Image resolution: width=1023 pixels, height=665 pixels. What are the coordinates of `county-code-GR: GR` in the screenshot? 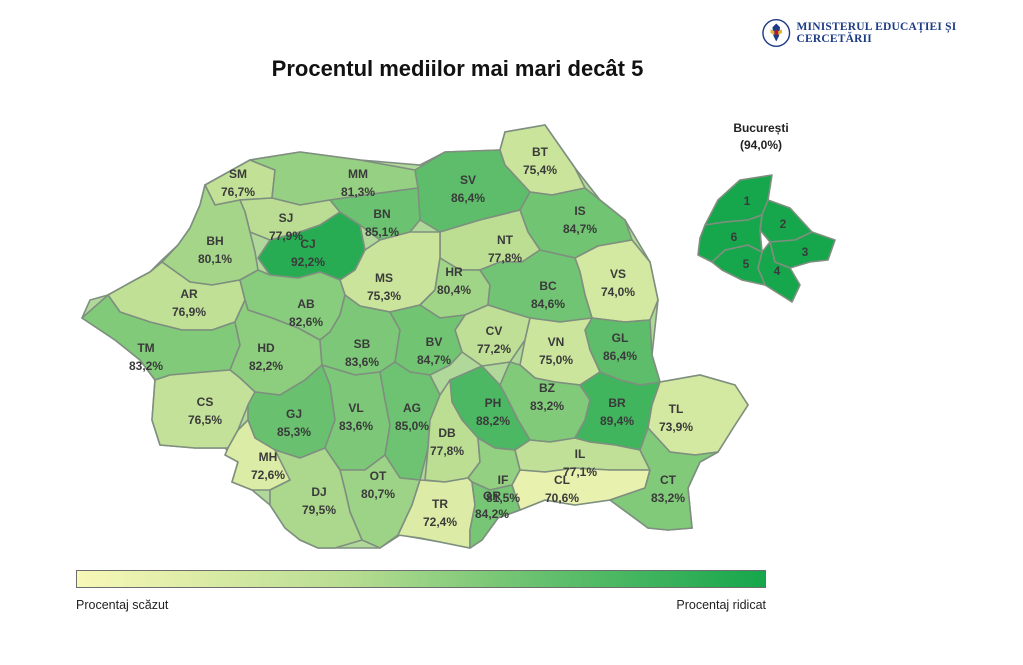 It's located at (492, 496).